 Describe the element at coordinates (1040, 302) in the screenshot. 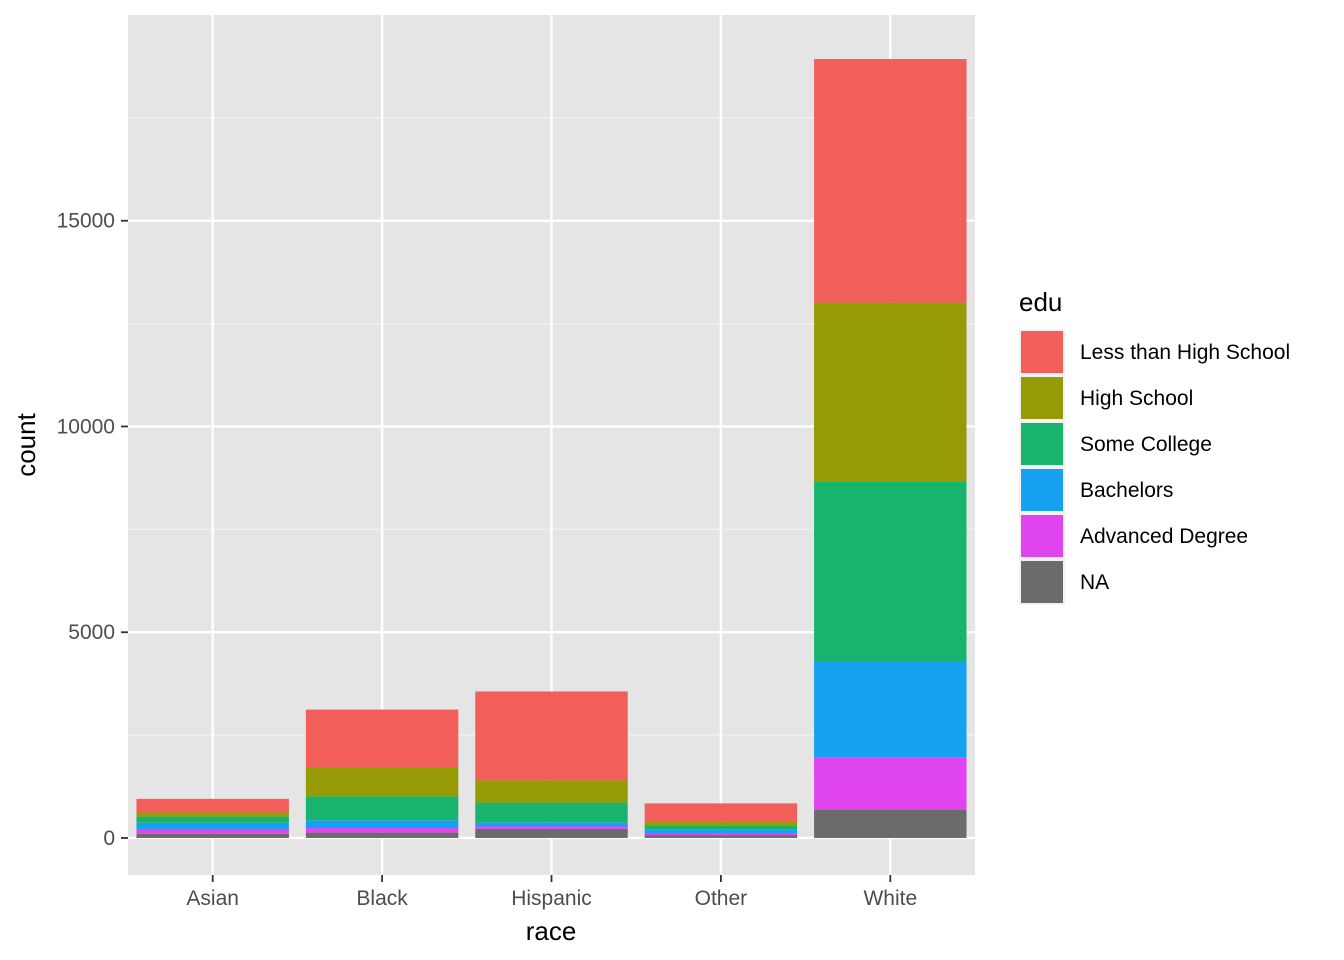

I see `legend-title: edu` at that location.